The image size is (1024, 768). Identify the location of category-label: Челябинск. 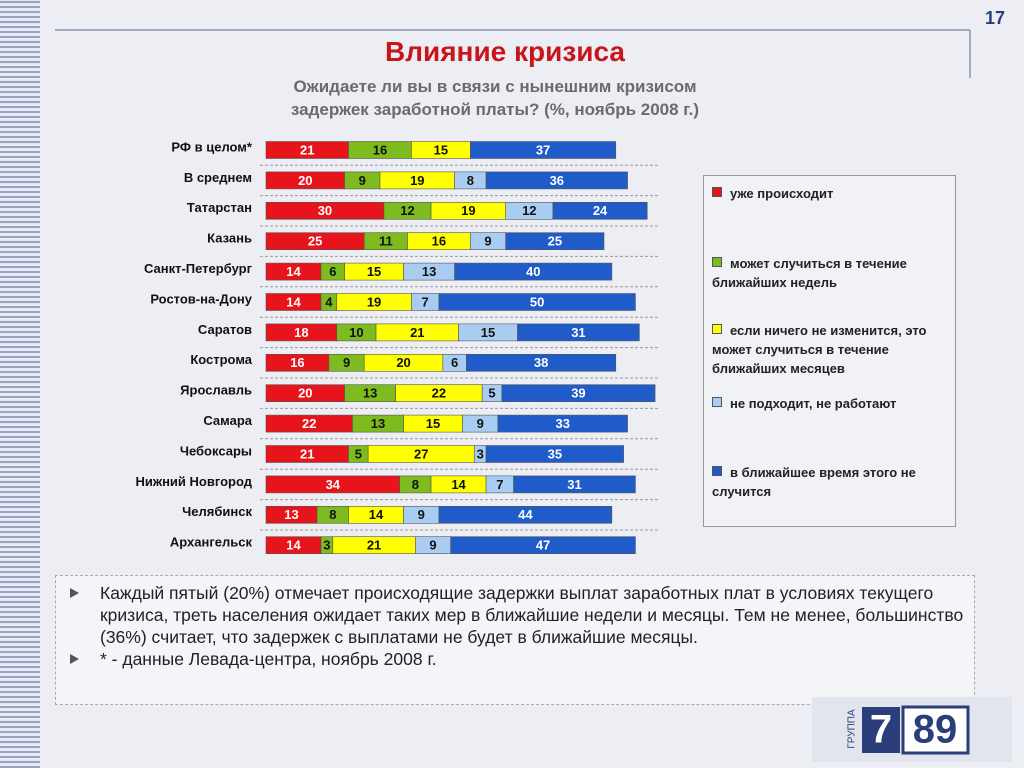
(217, 511).